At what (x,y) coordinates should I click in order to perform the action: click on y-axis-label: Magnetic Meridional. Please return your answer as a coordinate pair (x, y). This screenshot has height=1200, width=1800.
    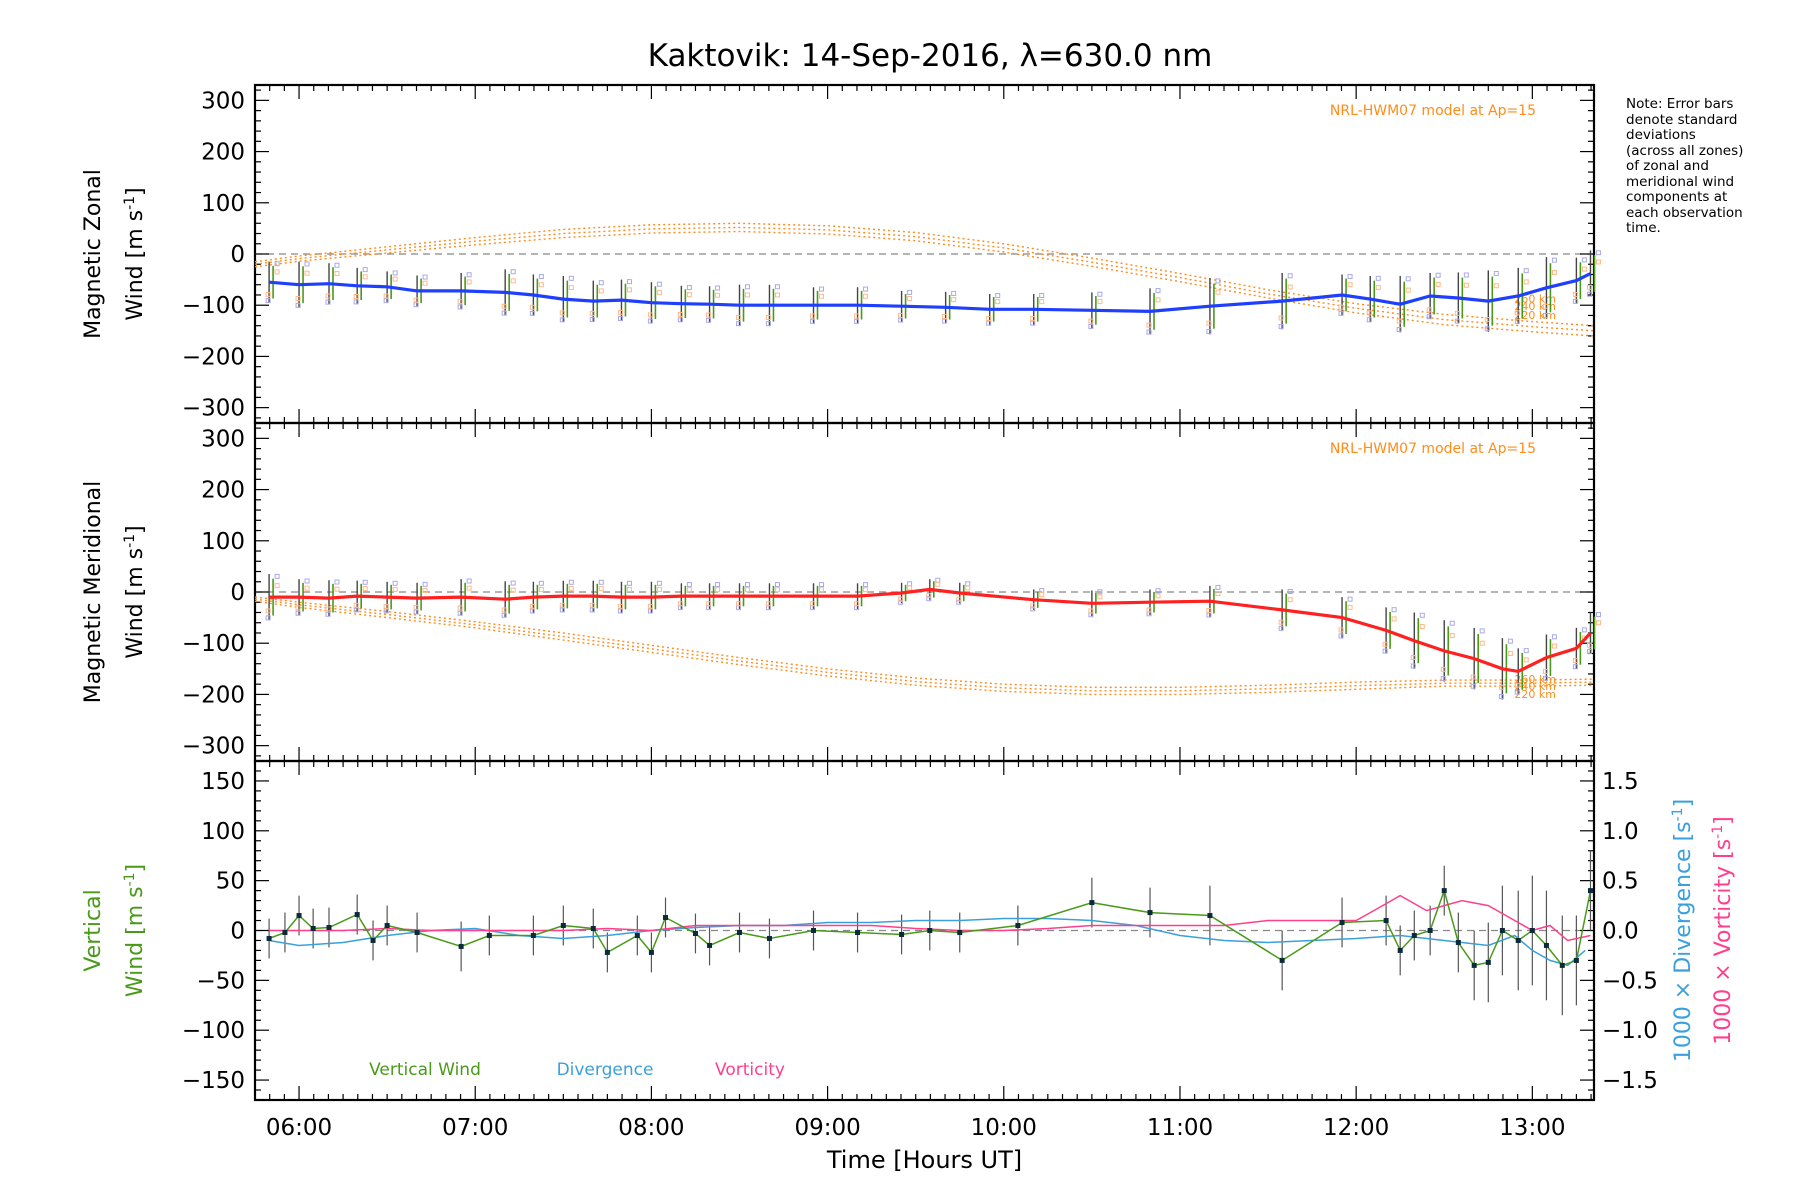
    Looking at the image, I should click on (93, 592).